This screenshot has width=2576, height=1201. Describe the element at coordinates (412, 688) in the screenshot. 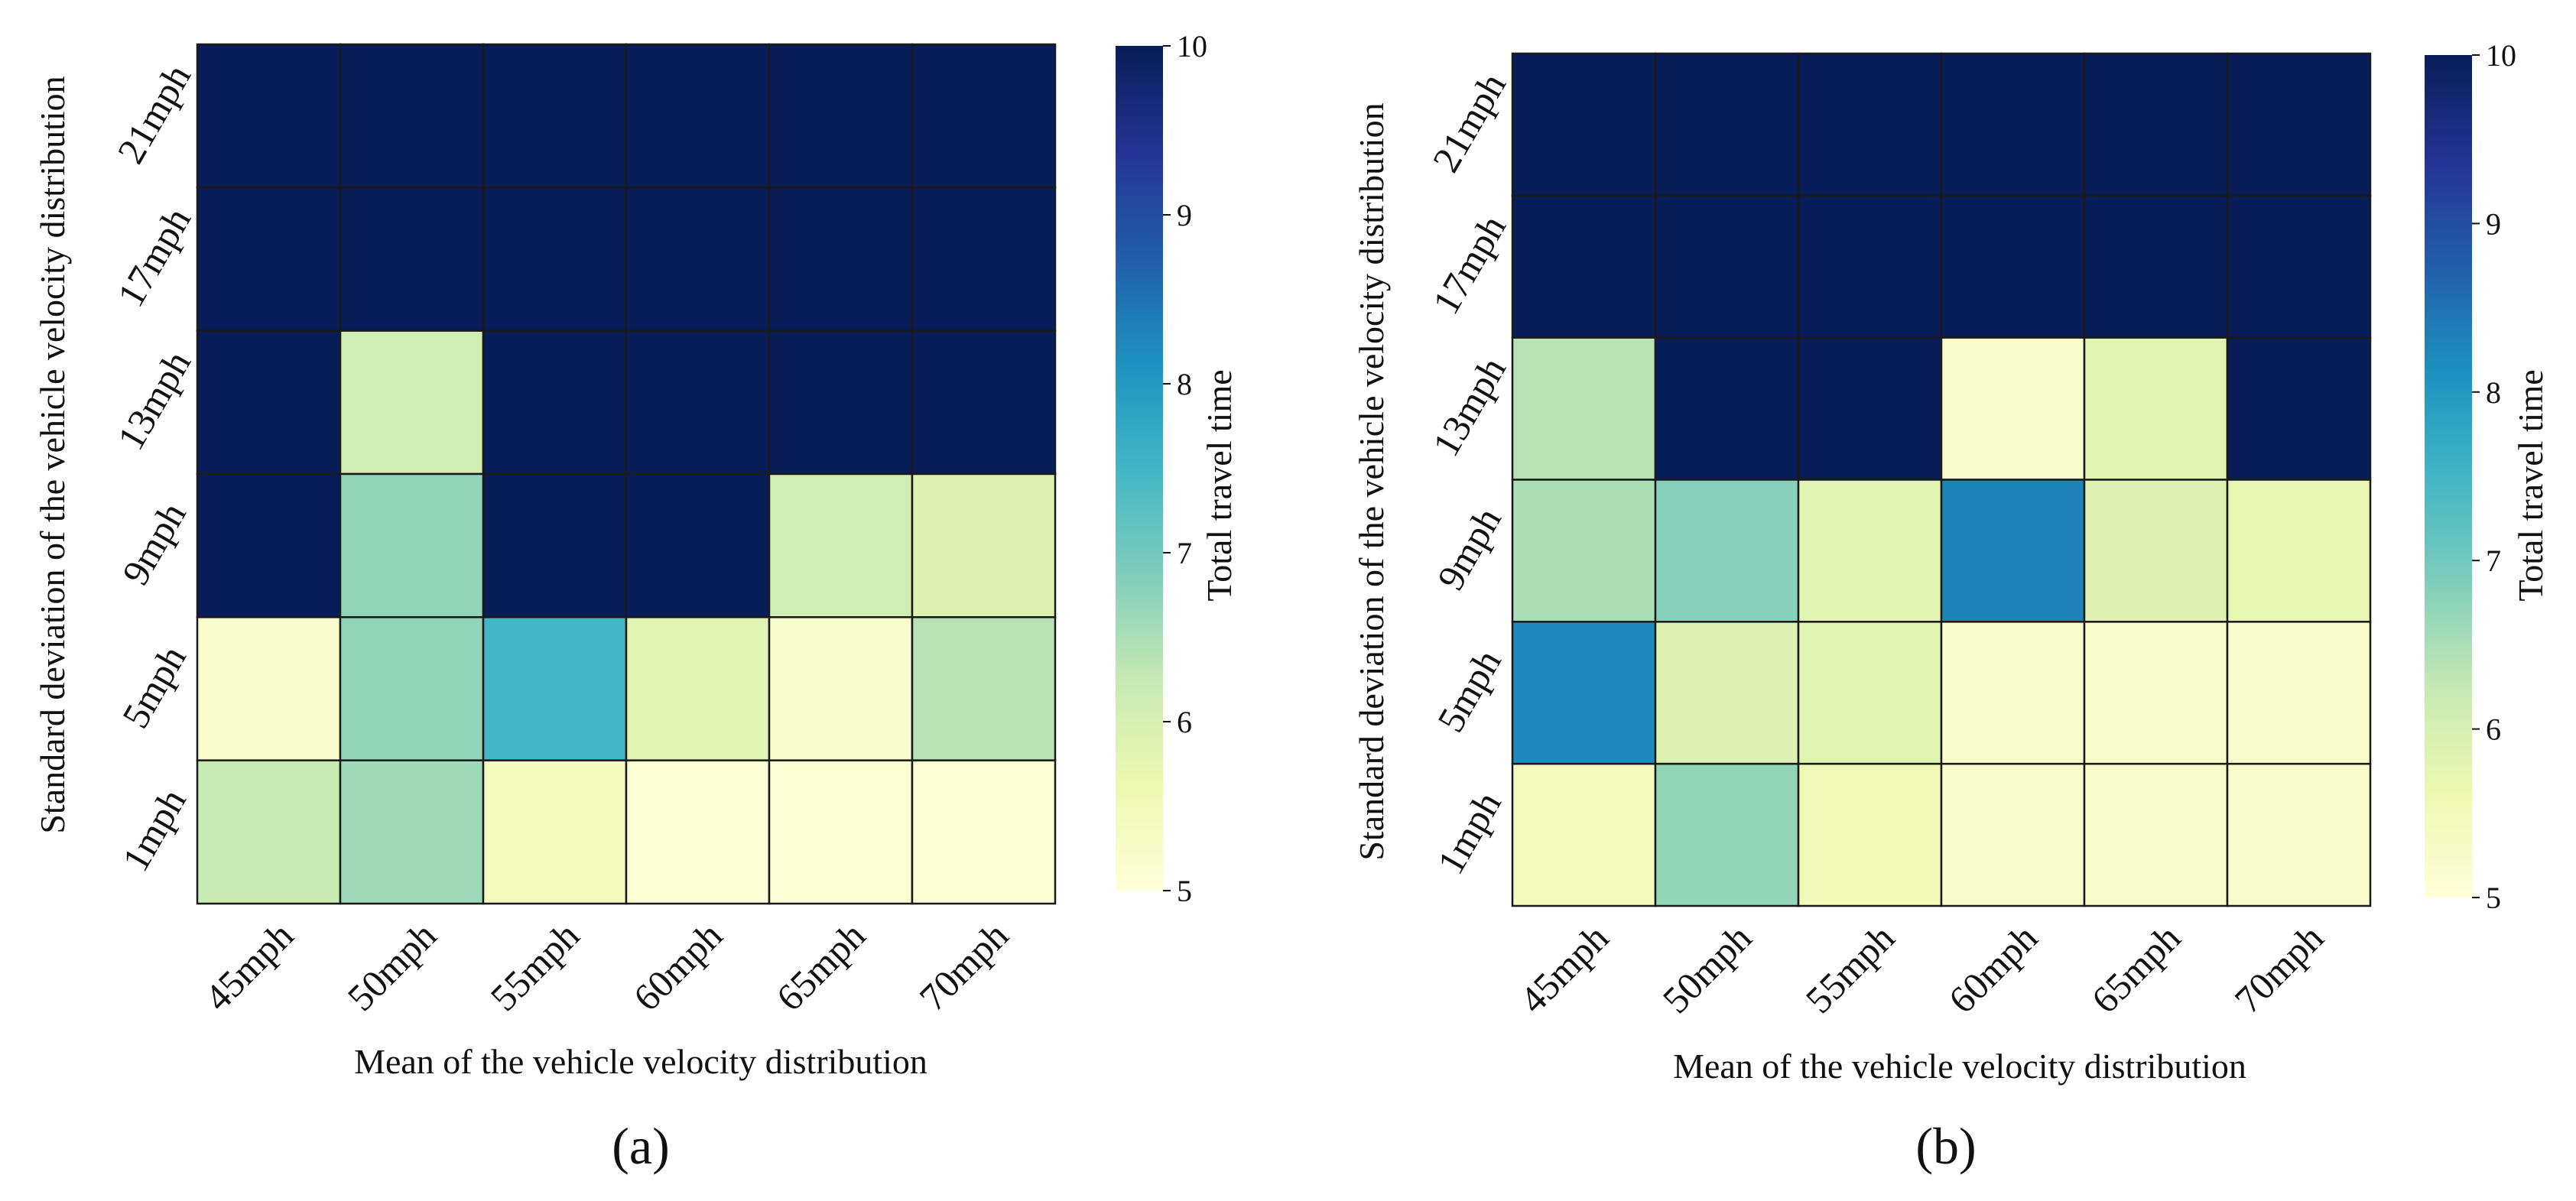

I see `heatmap-a-cell-r4-c1` at that location.